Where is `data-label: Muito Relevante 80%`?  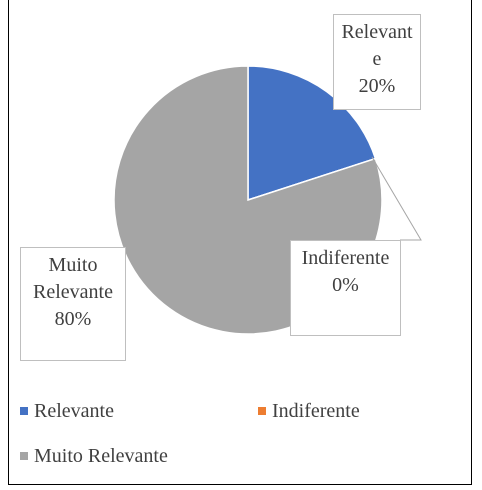 data-label: Muito Relevante 80% is located at coordinates (73, 304).